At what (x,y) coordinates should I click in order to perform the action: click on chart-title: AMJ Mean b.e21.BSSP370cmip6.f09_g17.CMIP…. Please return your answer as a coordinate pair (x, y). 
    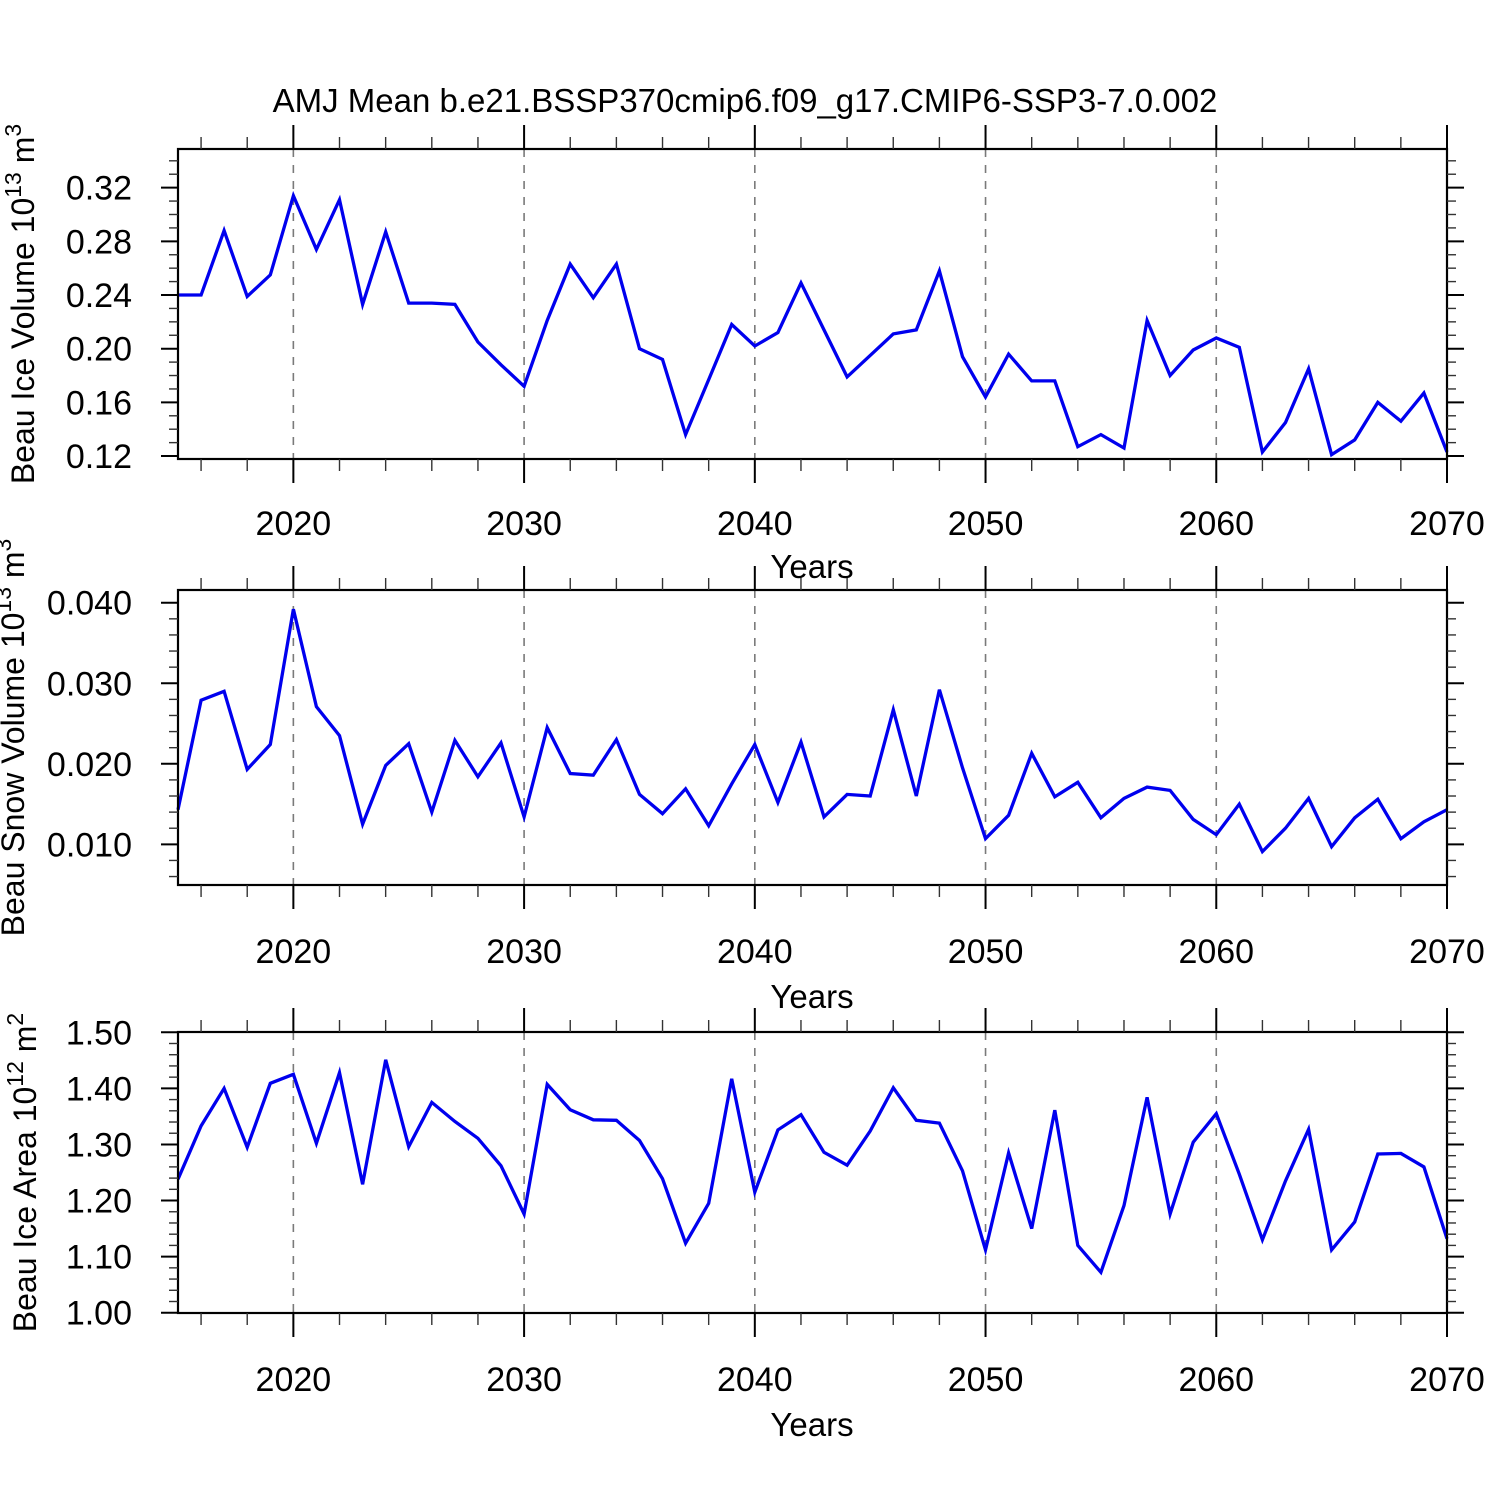
    Looking at the image, I should click on (745, 100).